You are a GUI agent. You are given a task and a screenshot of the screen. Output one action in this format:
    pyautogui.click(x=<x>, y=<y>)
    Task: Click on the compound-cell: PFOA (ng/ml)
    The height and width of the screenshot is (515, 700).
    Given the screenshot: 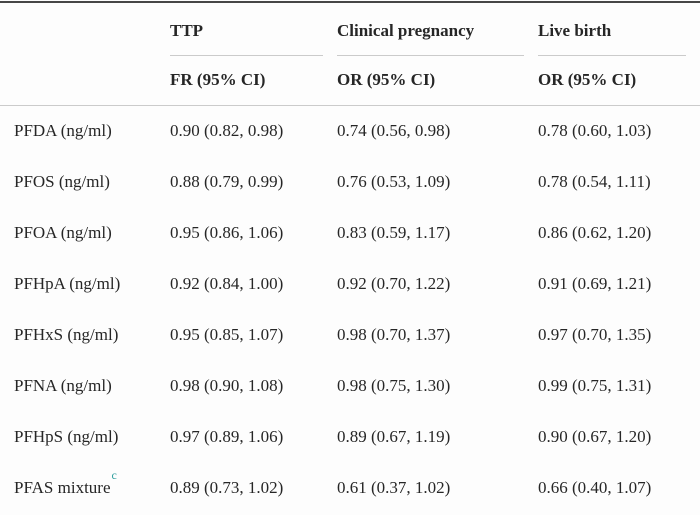 What is the action you would take?
    pyautogui.click(x=85, y=233)
    